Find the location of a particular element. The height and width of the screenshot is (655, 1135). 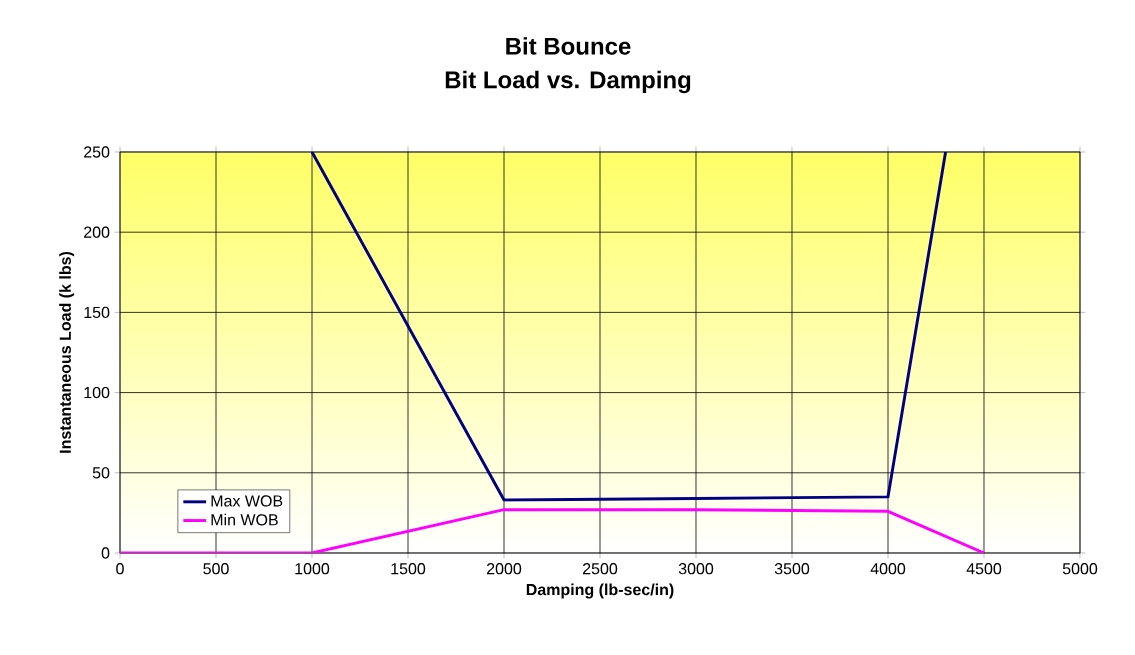

y-tick-label: 250 is located at coordinates (97, 152).